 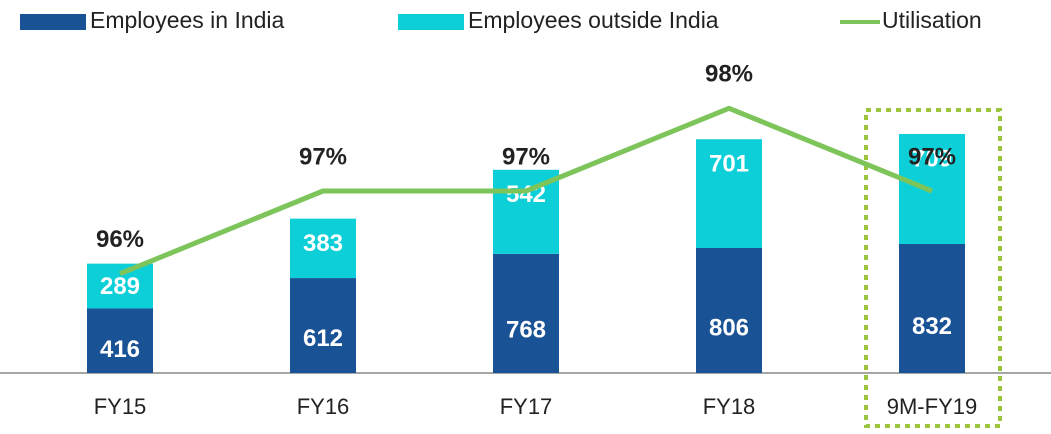 What do you see at coordinates (120, 239) in the screenshot?
I see `utilisation-label: 96%` at bounding box center [120, 239].